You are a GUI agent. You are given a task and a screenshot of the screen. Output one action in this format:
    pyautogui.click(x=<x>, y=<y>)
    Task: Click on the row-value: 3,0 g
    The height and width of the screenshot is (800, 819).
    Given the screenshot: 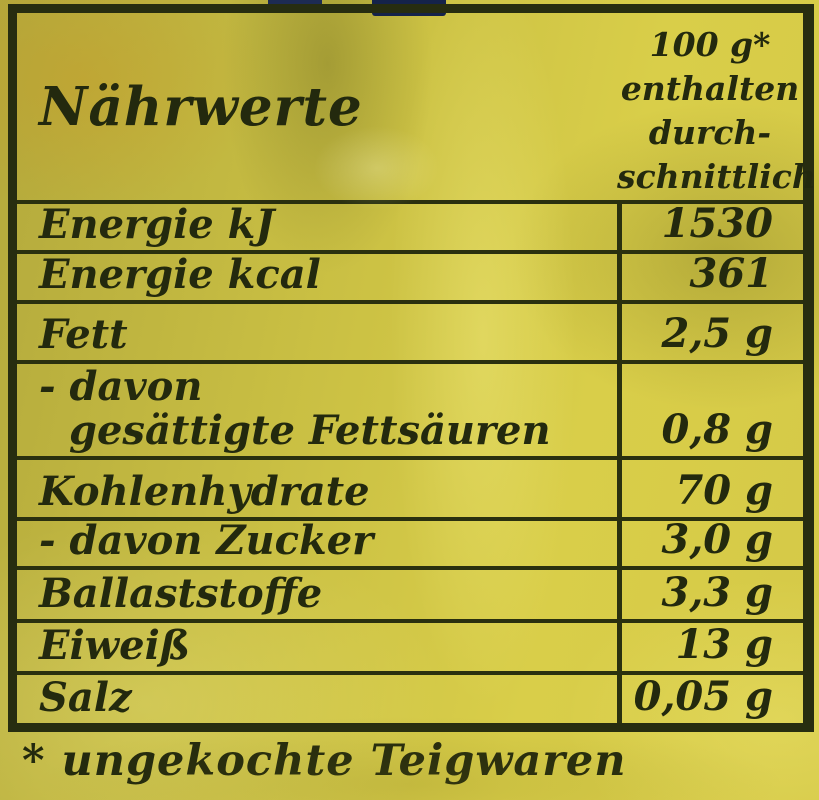 What is the action you would take?
    pyautogui.click(x=710, y=541)
    